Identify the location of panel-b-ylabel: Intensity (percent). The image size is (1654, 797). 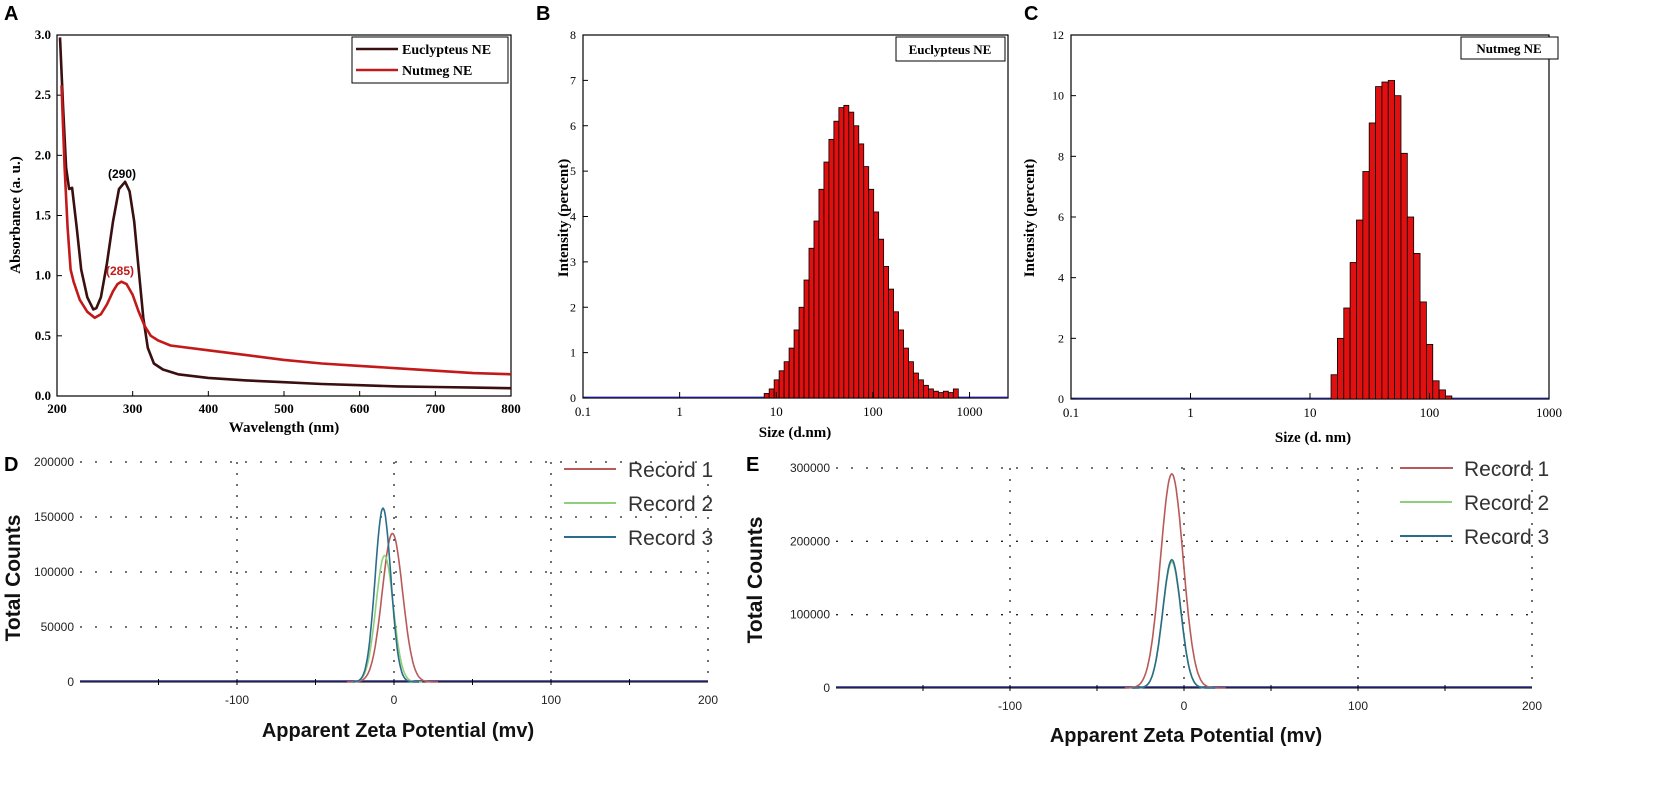
(564, 218).